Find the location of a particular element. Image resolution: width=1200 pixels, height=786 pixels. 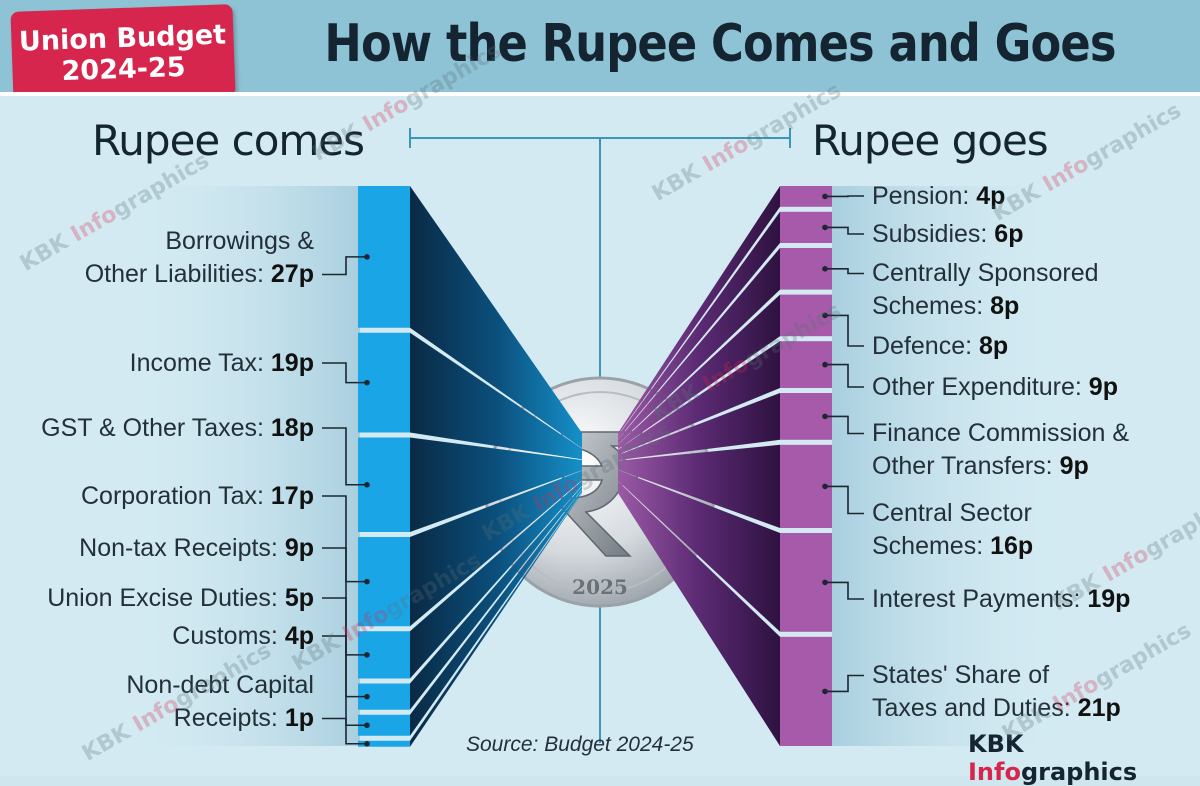

goes-label-line: Other Expenditure: 9p is located at coordinates (995, 387).